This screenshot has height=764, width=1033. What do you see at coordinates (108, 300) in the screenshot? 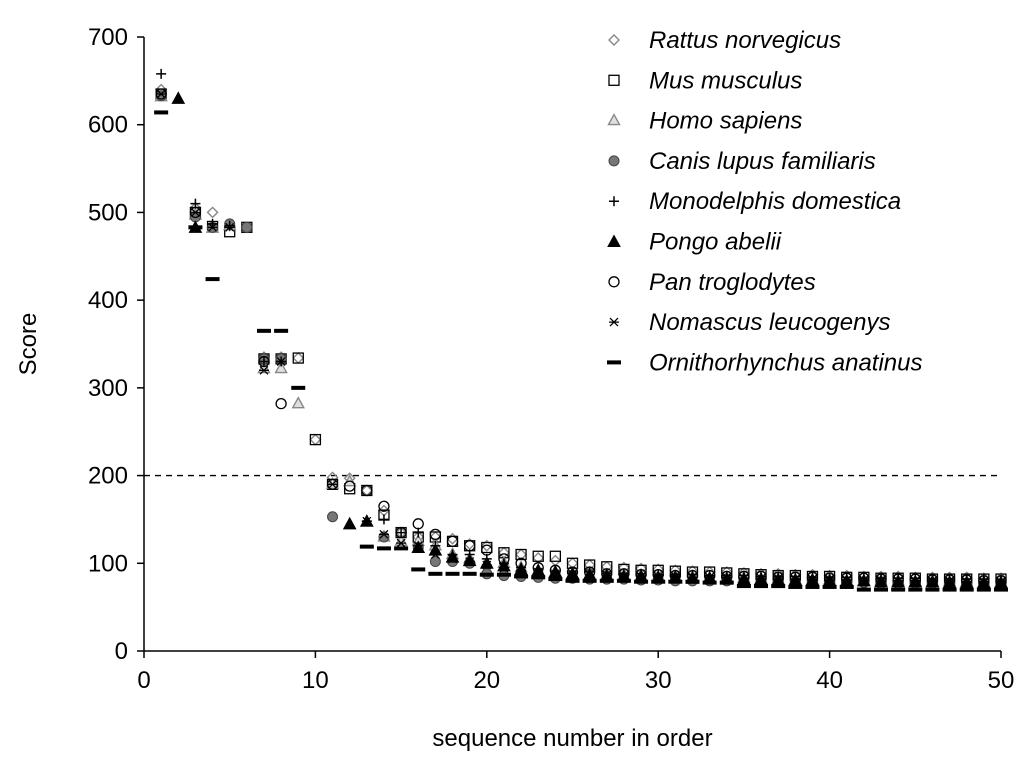
I see `y-tick-label: 400` at bounding box center [108, 300].